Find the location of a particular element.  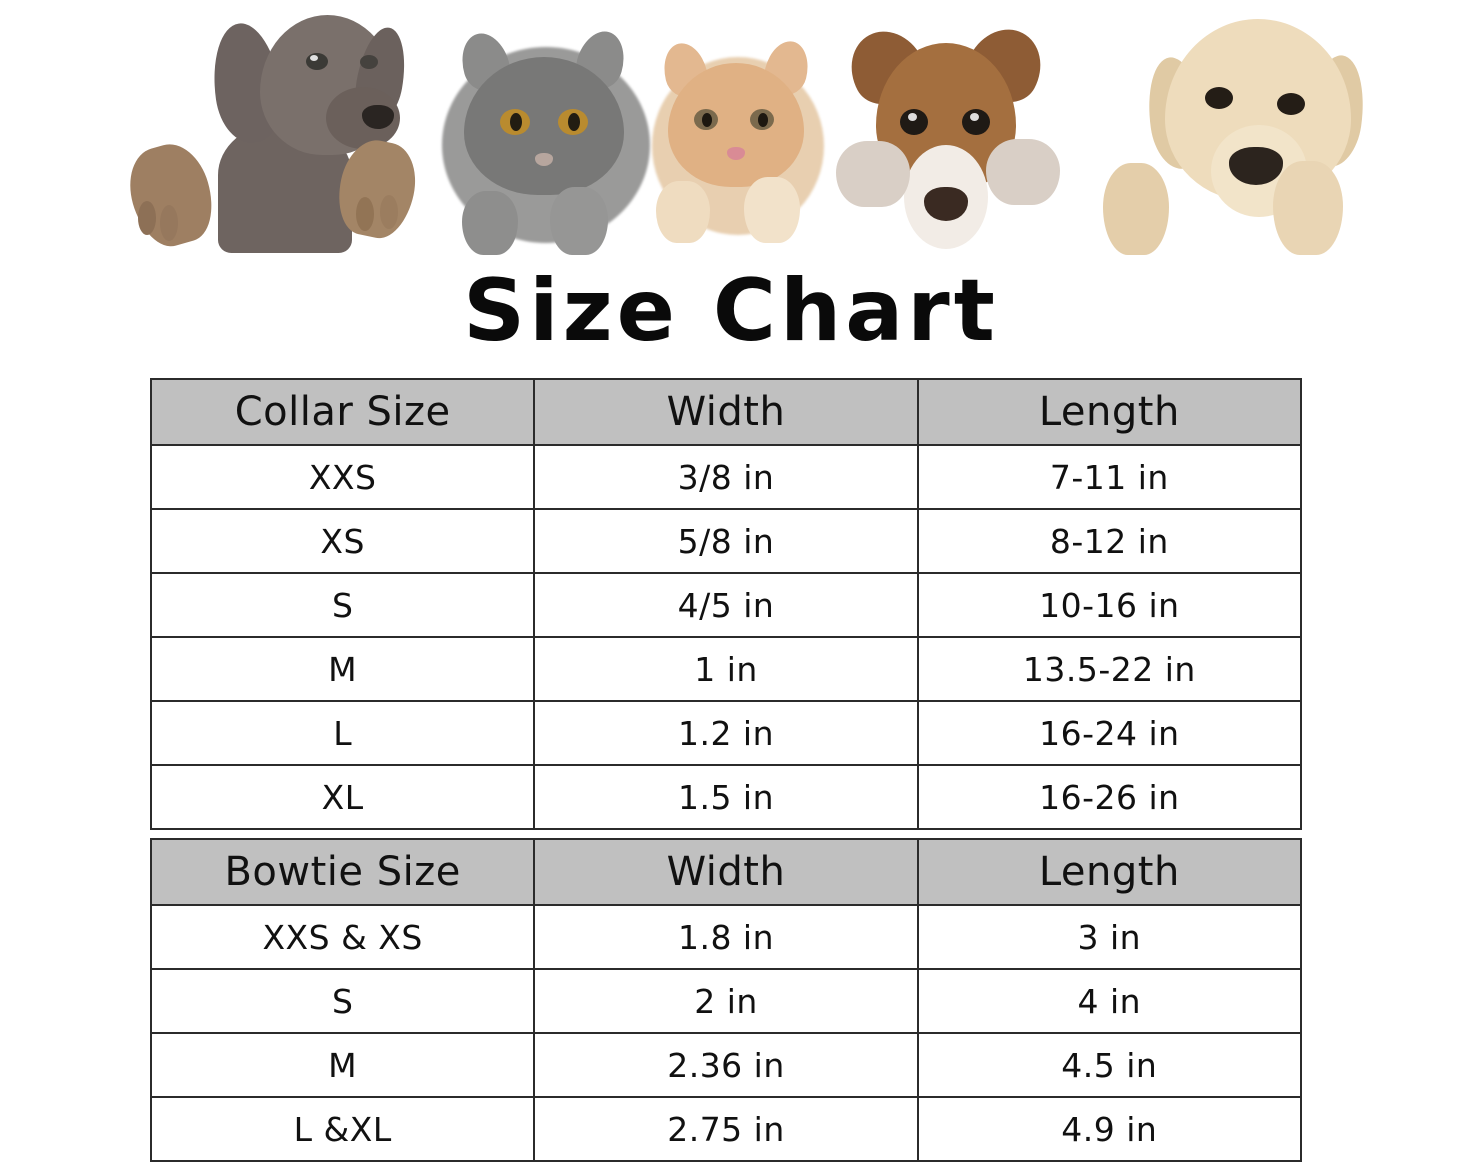

collar-size-cell: XS is located at coordinates (342, 541).